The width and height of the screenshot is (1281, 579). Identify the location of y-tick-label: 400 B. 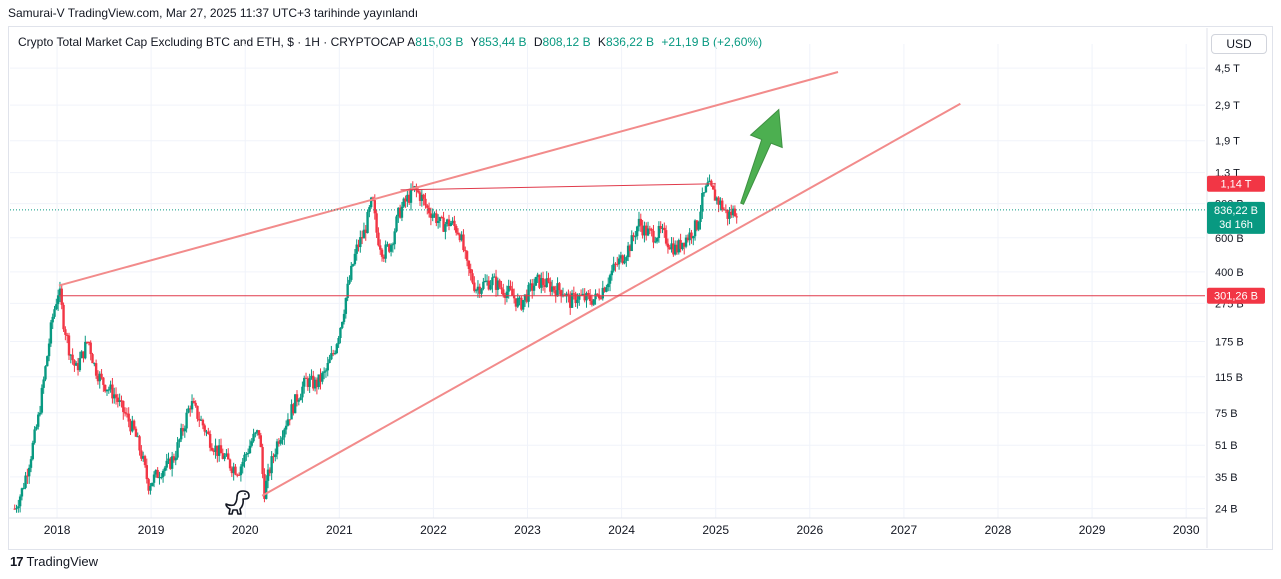
(1229, 273).